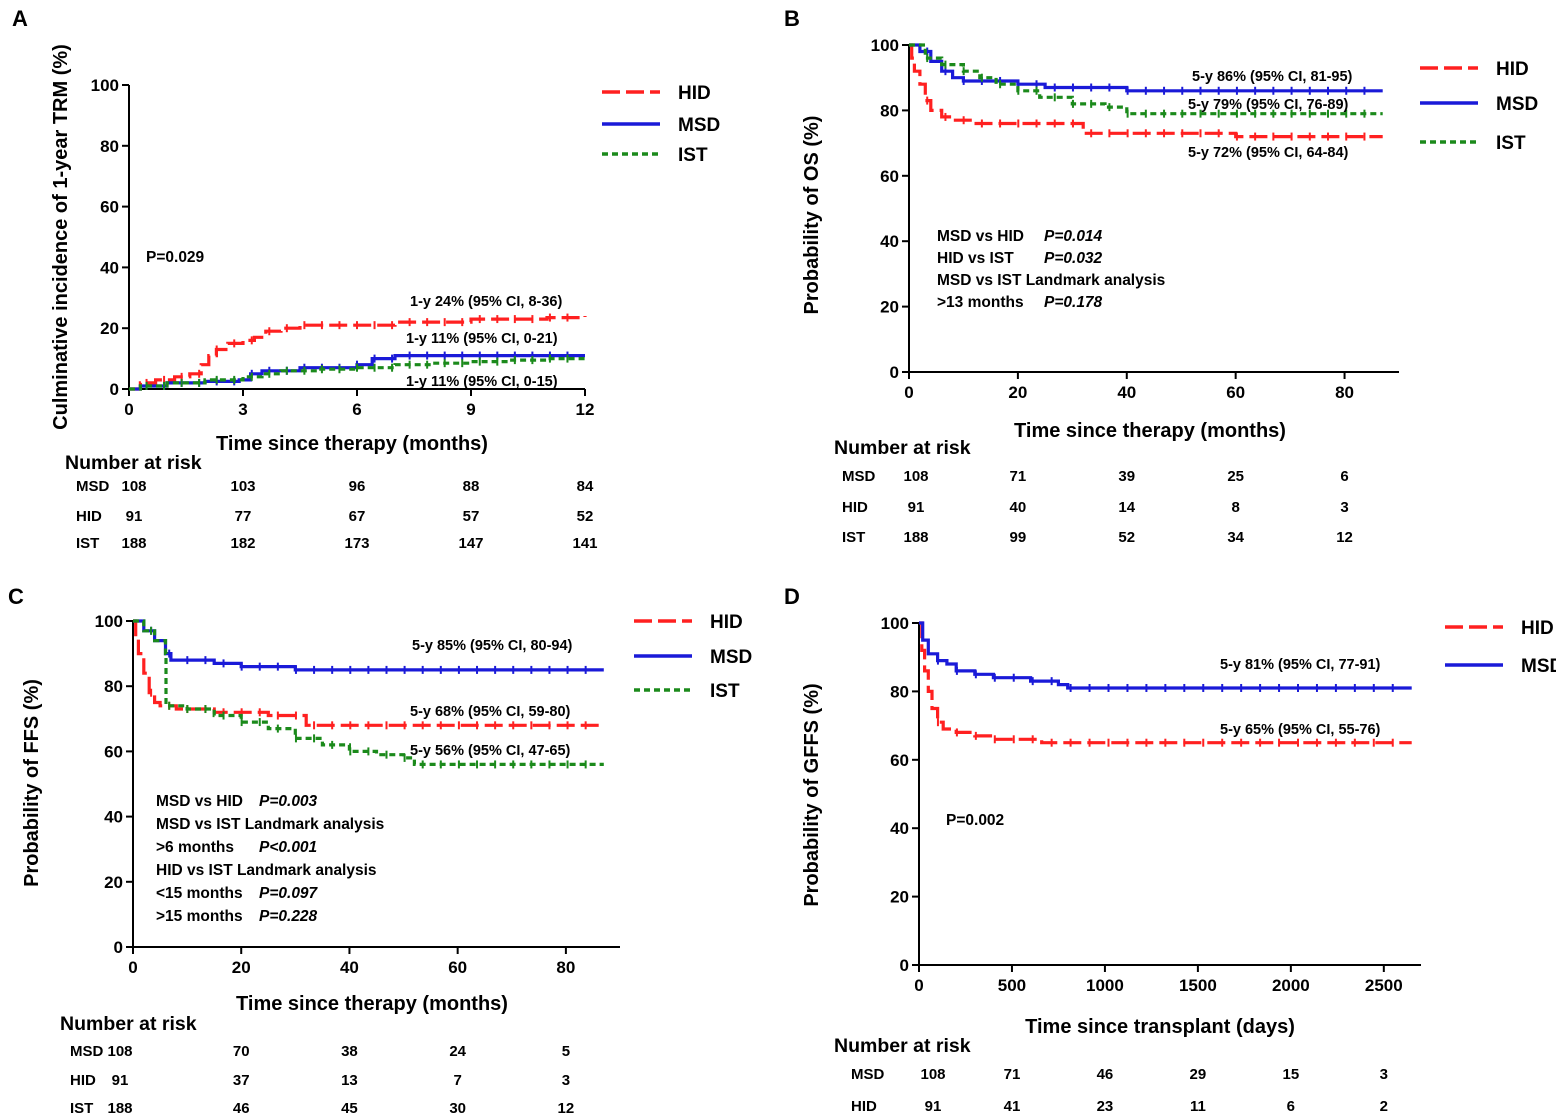 The width and height of the screenshot is (1556, 1119). Describe the element at coordinates (1165, 683) in the screenshot. I see `series-hid-line` at that location.